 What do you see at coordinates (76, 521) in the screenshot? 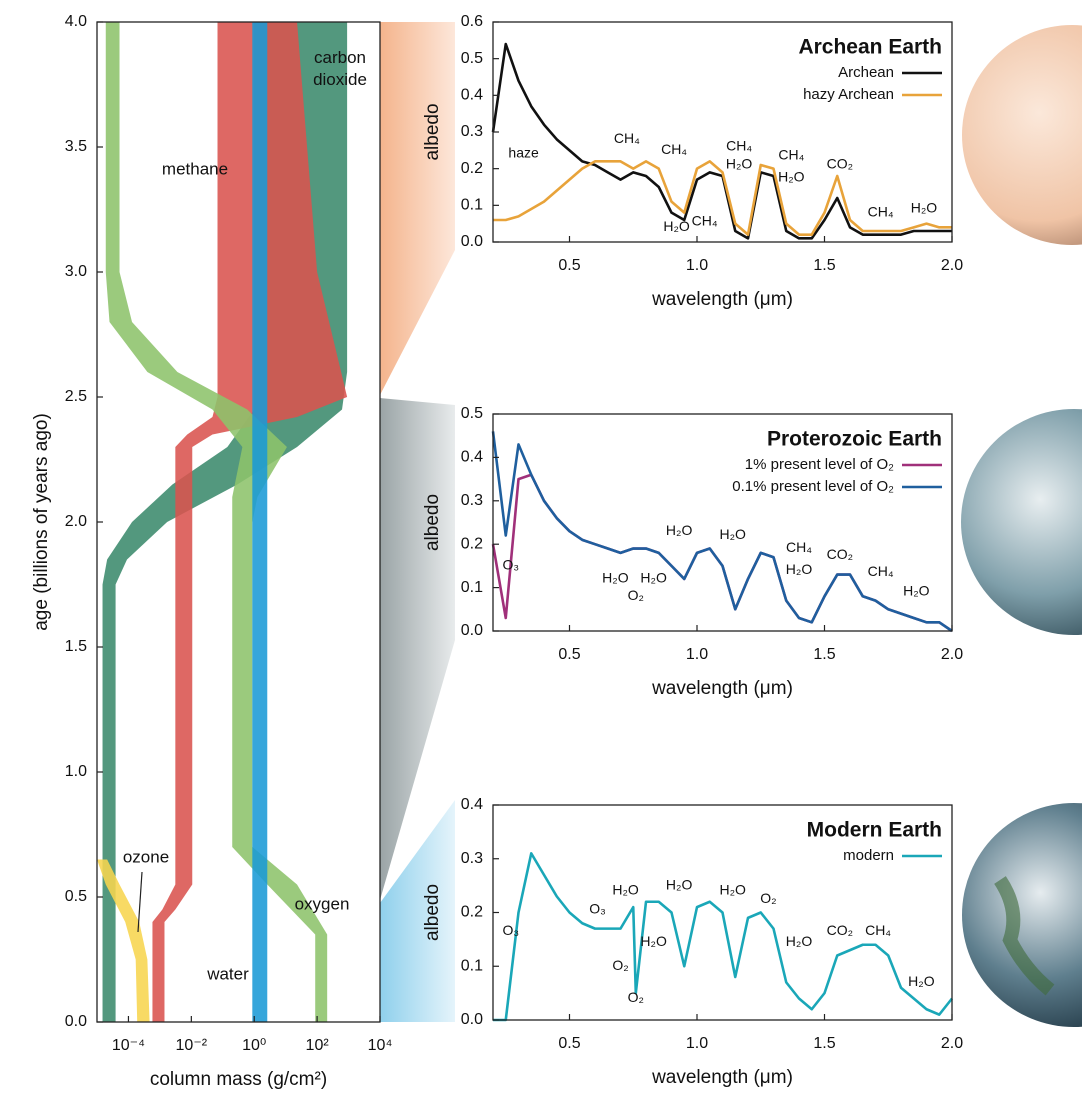
I see `y-tick-label: 2.0` at bounding box center [76, 521].